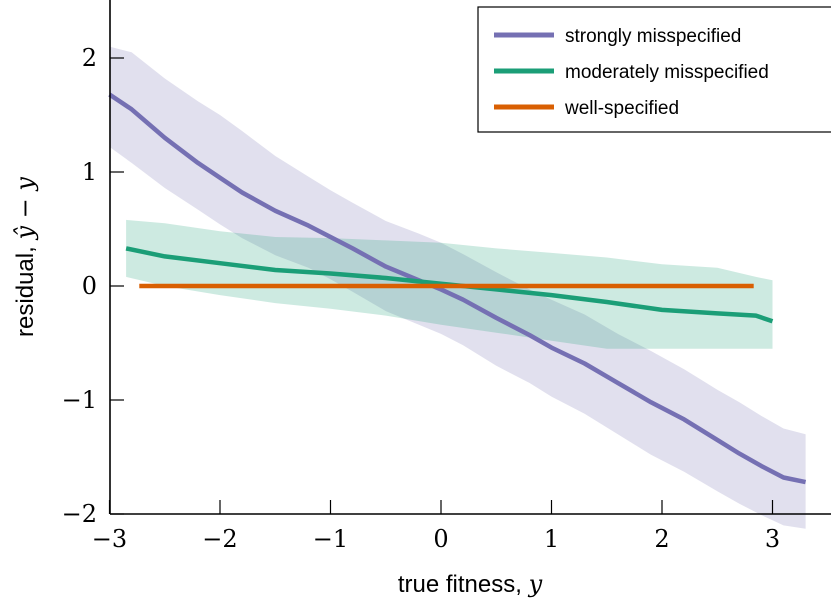 The width and height of the screenshot is (831, 608). Describe the element at coordinates (661, 539) in the screenshot. I see `x-tick-label: 2` at that location.